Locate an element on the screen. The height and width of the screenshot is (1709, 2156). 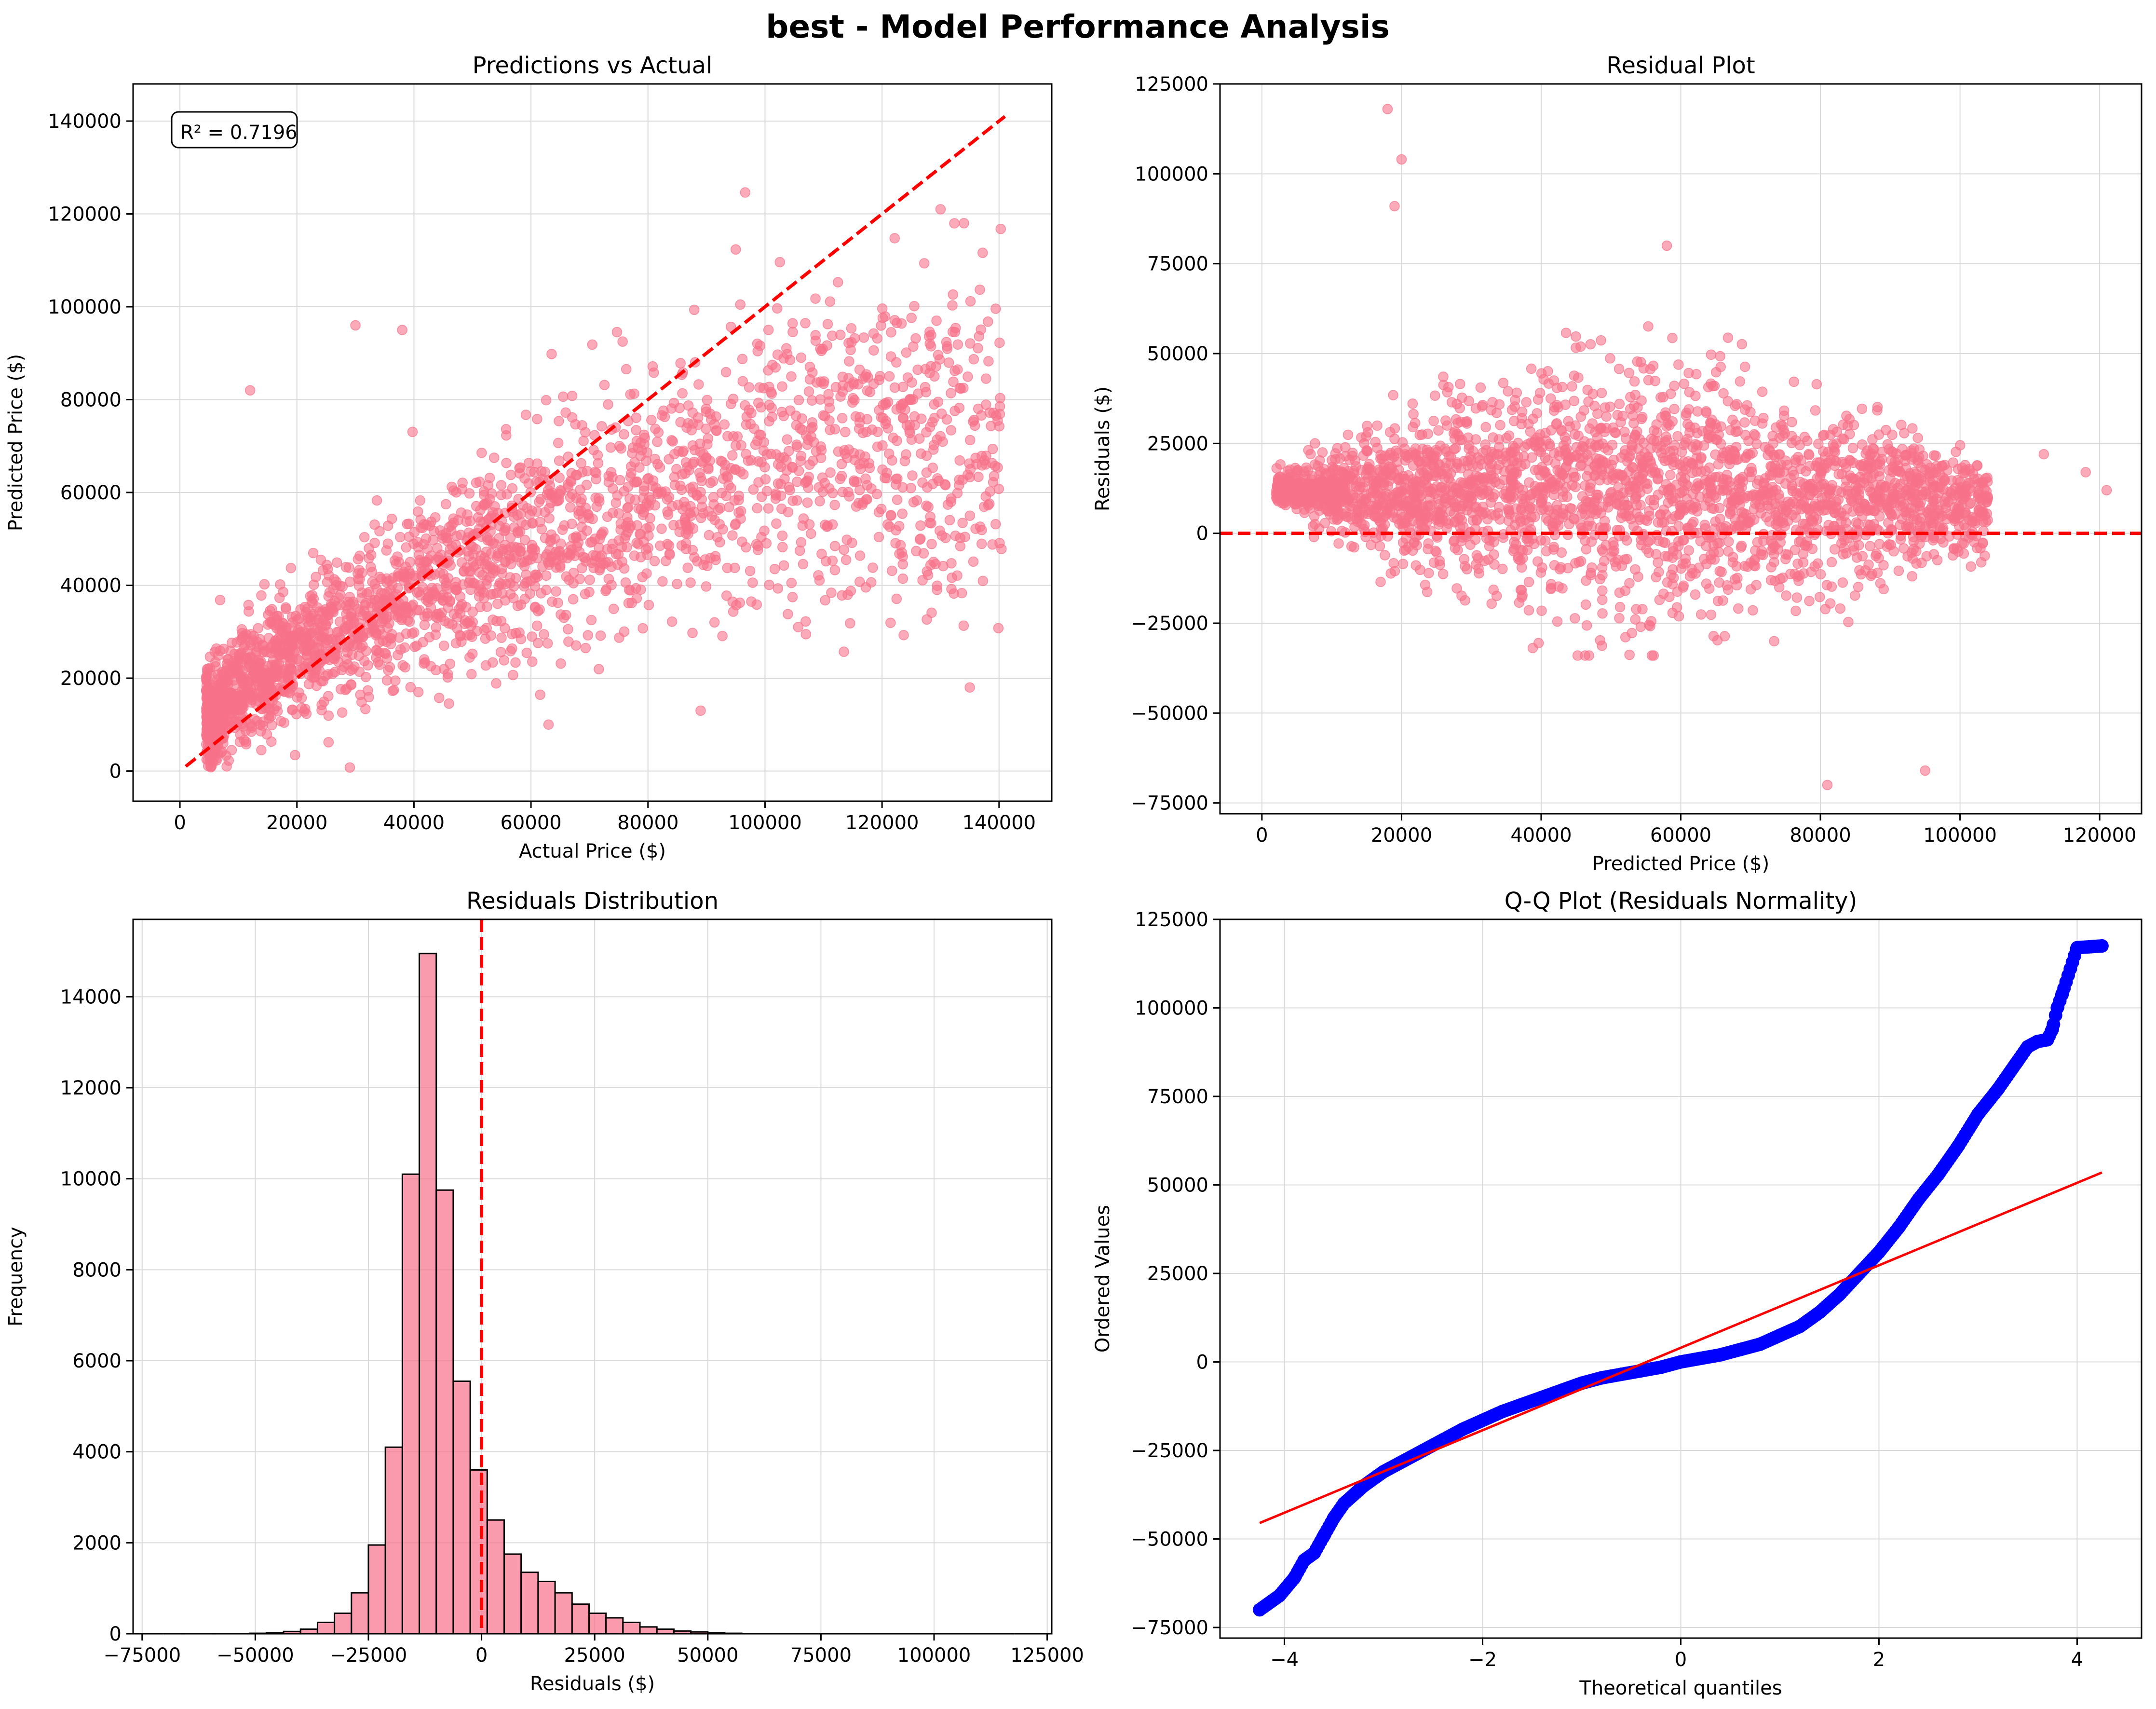
y-tick-label: 120000 is located at coordinates (85, 214).